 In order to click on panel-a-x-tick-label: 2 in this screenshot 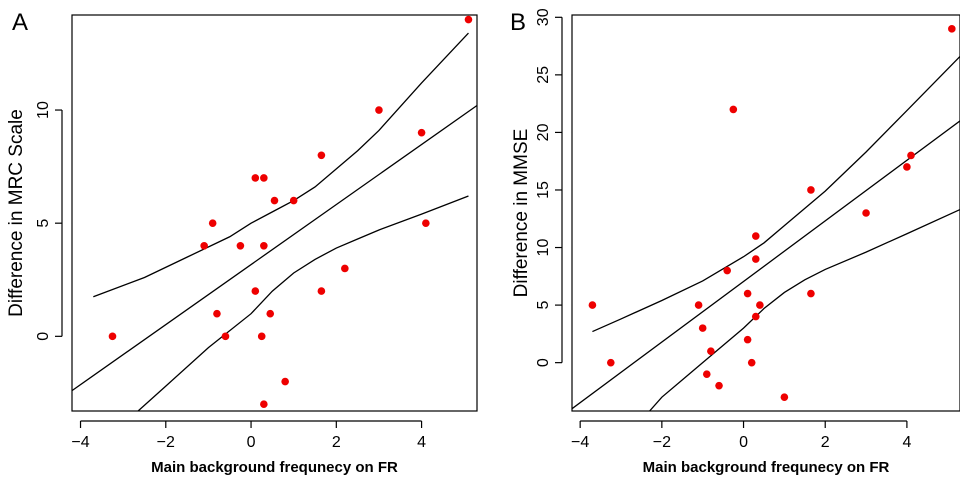, I will do `click(336, 442)`.